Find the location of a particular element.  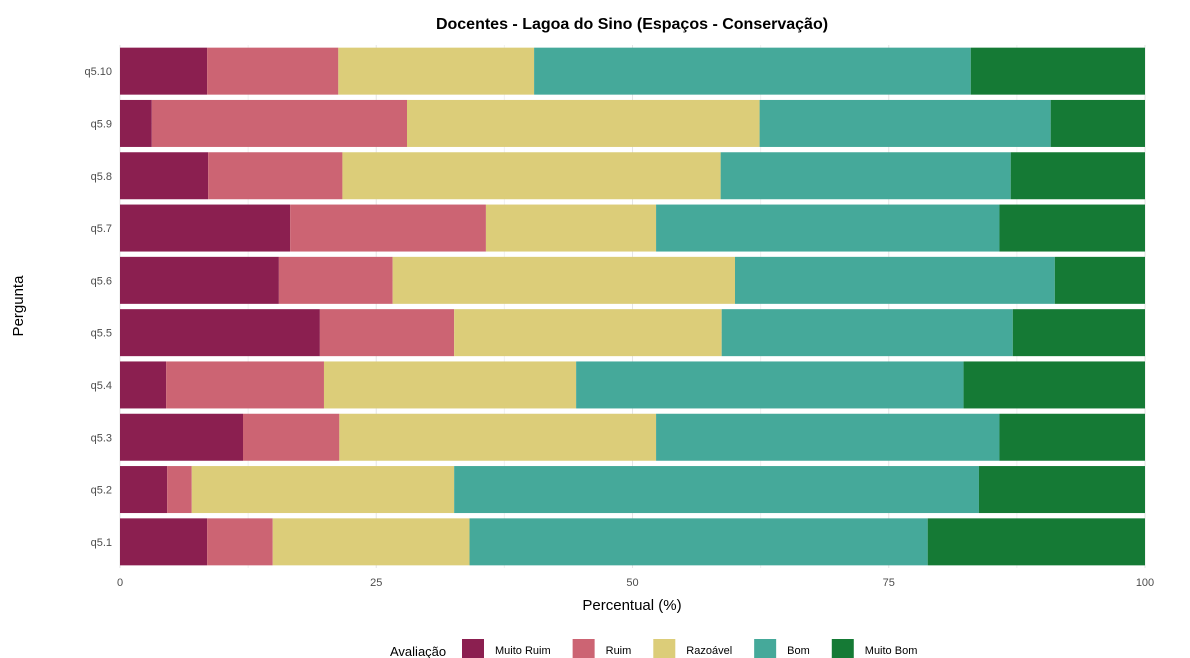

x-tick-label: 75 is located at coordinates (889, 583).